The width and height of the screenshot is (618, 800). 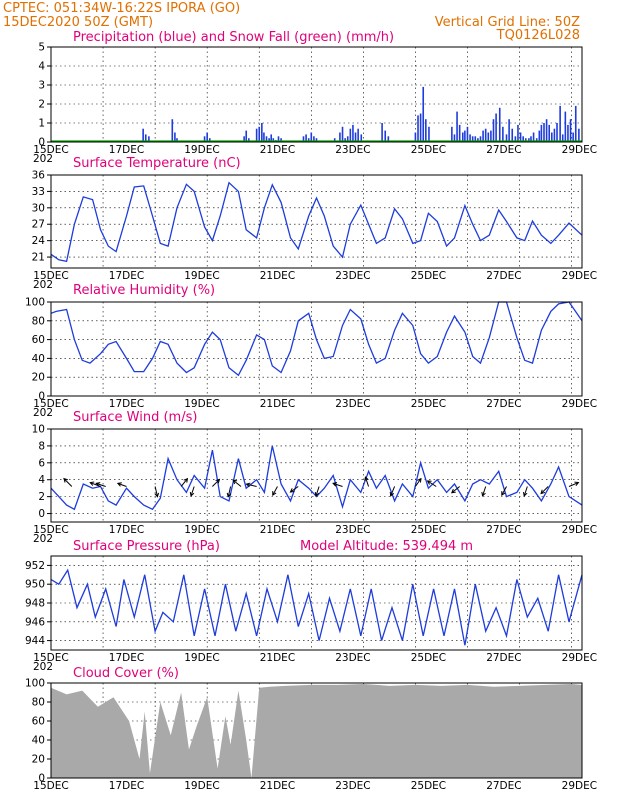 I want to click on ytick-label: 20, so click(x=38, y=760).